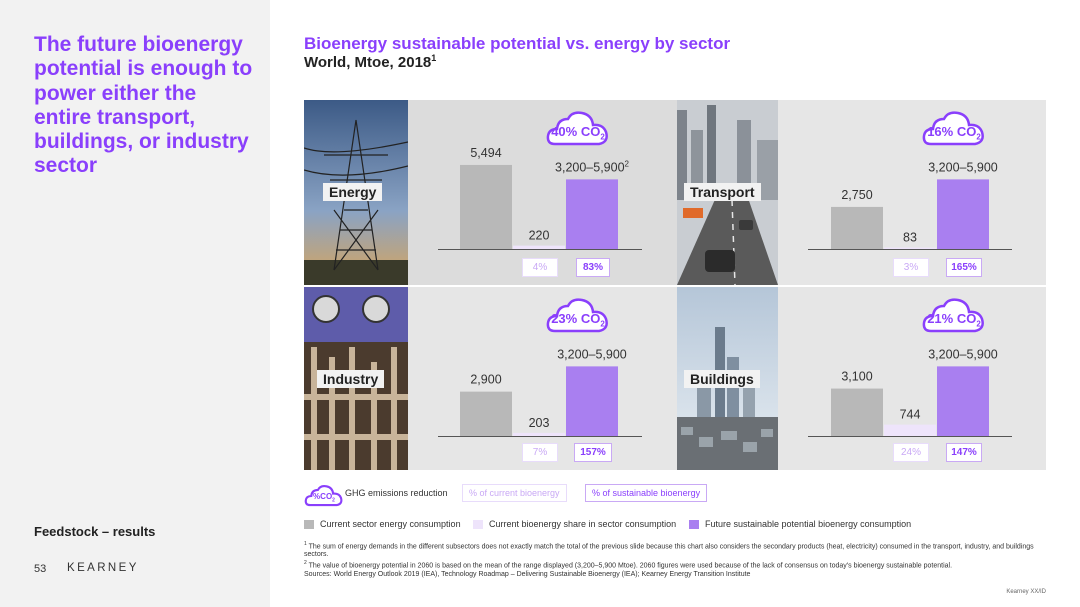 The height and width of the screenshot is (607, 1080). What do you see at coordinates (351, 379) in the screenshot?
I see `sector-label-industry: Industry` at bounding box center [351, 379].